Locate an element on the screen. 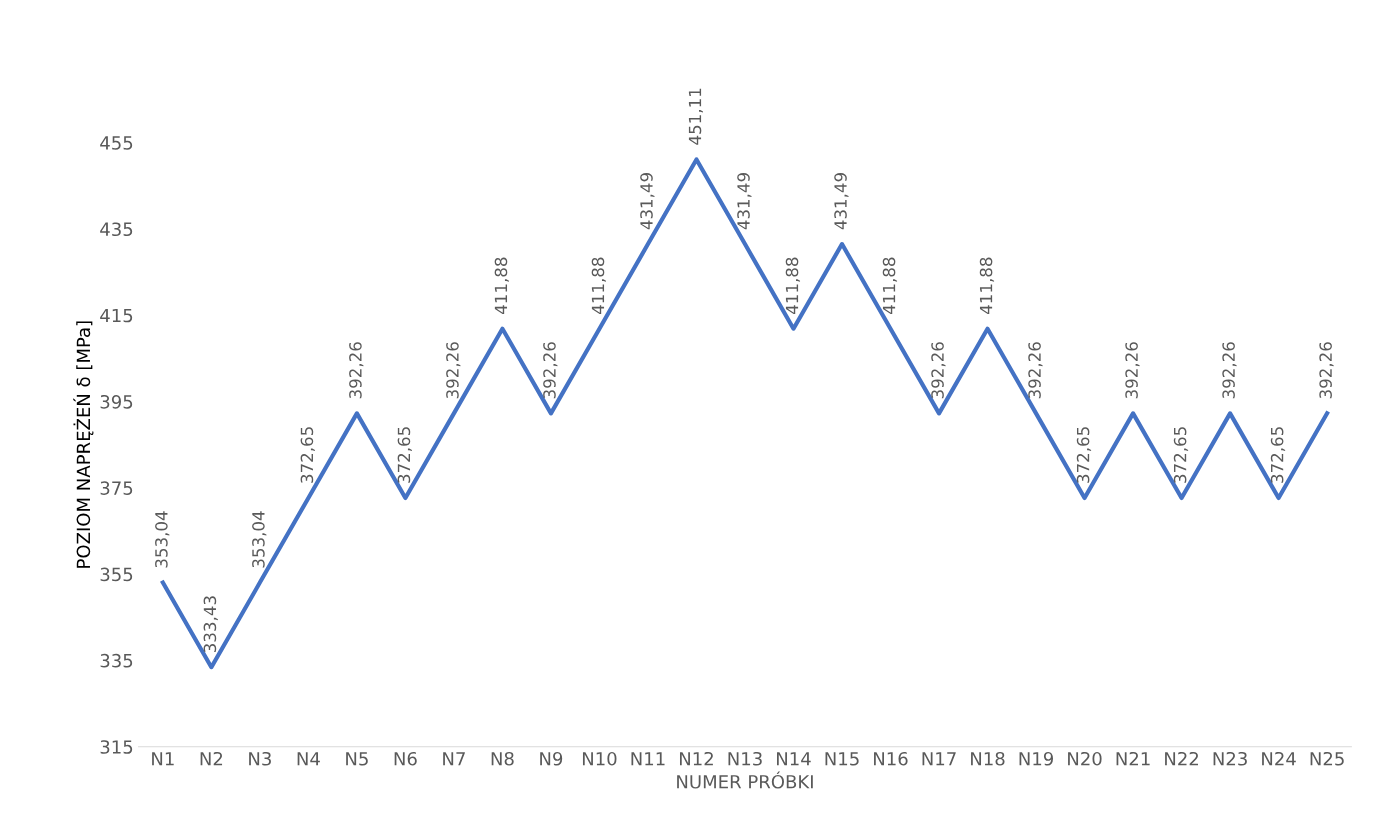  x-tick-label: N1 is located at coordinates (163, 759).